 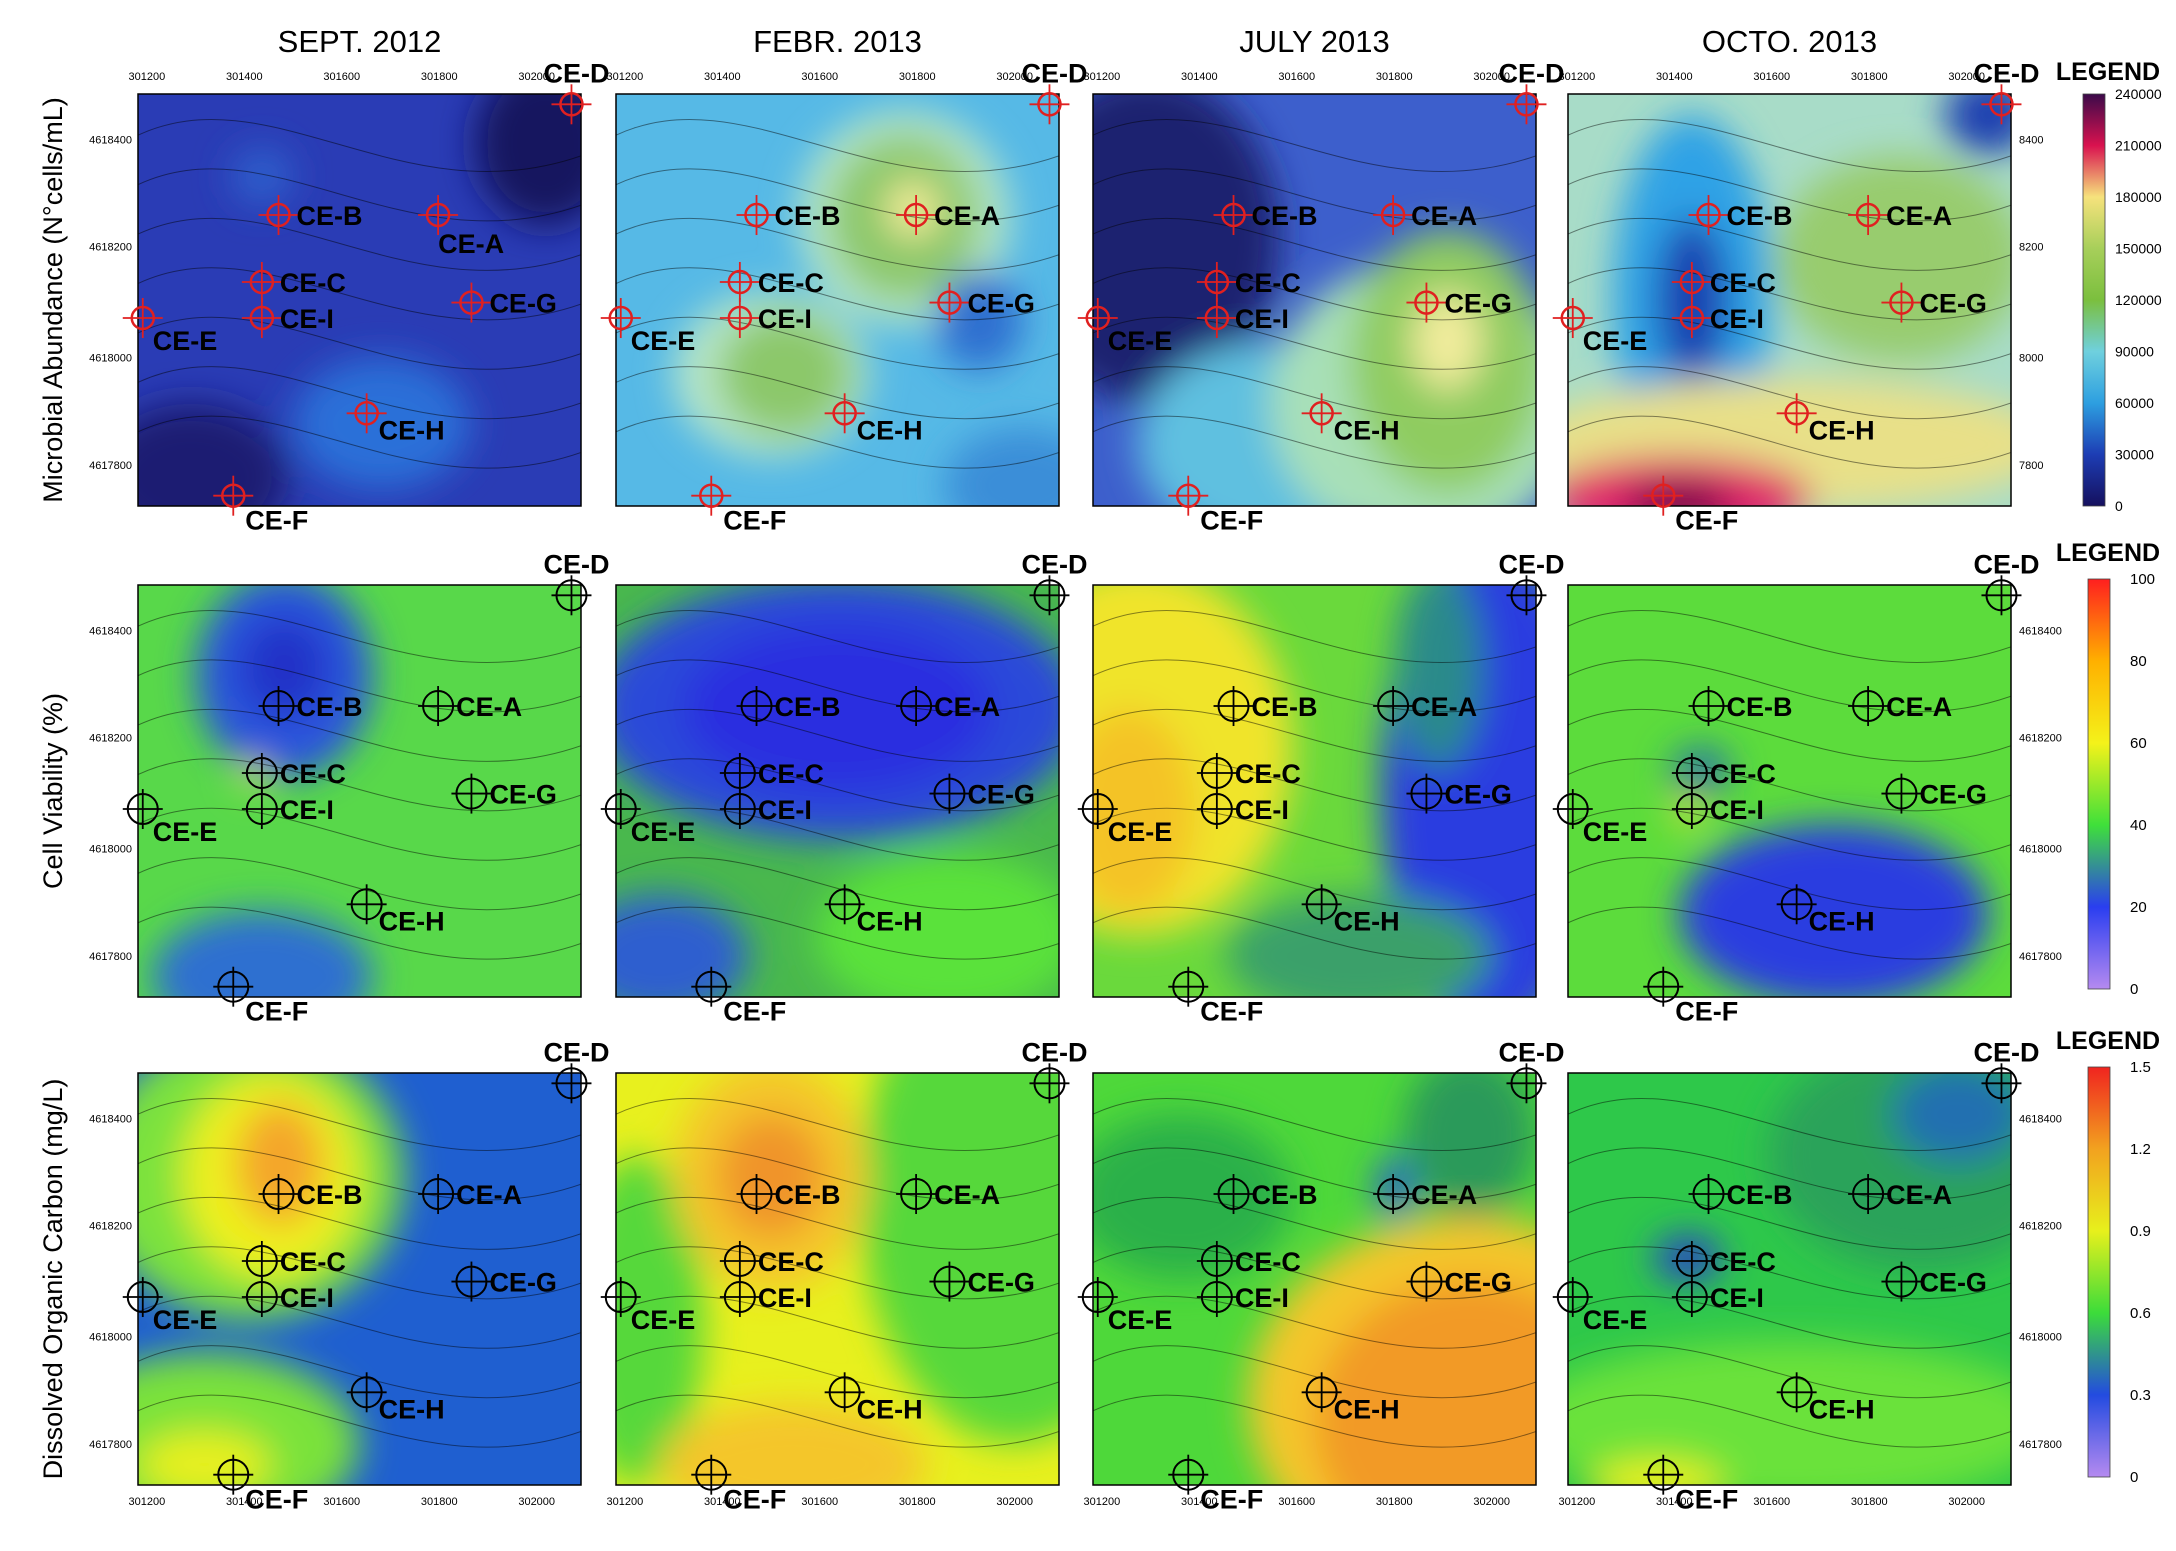 What do you see at coordinates (625, 1502) in the screenshot?
I see `x-tick-label: 301200` at bounding box center [625, 1502].